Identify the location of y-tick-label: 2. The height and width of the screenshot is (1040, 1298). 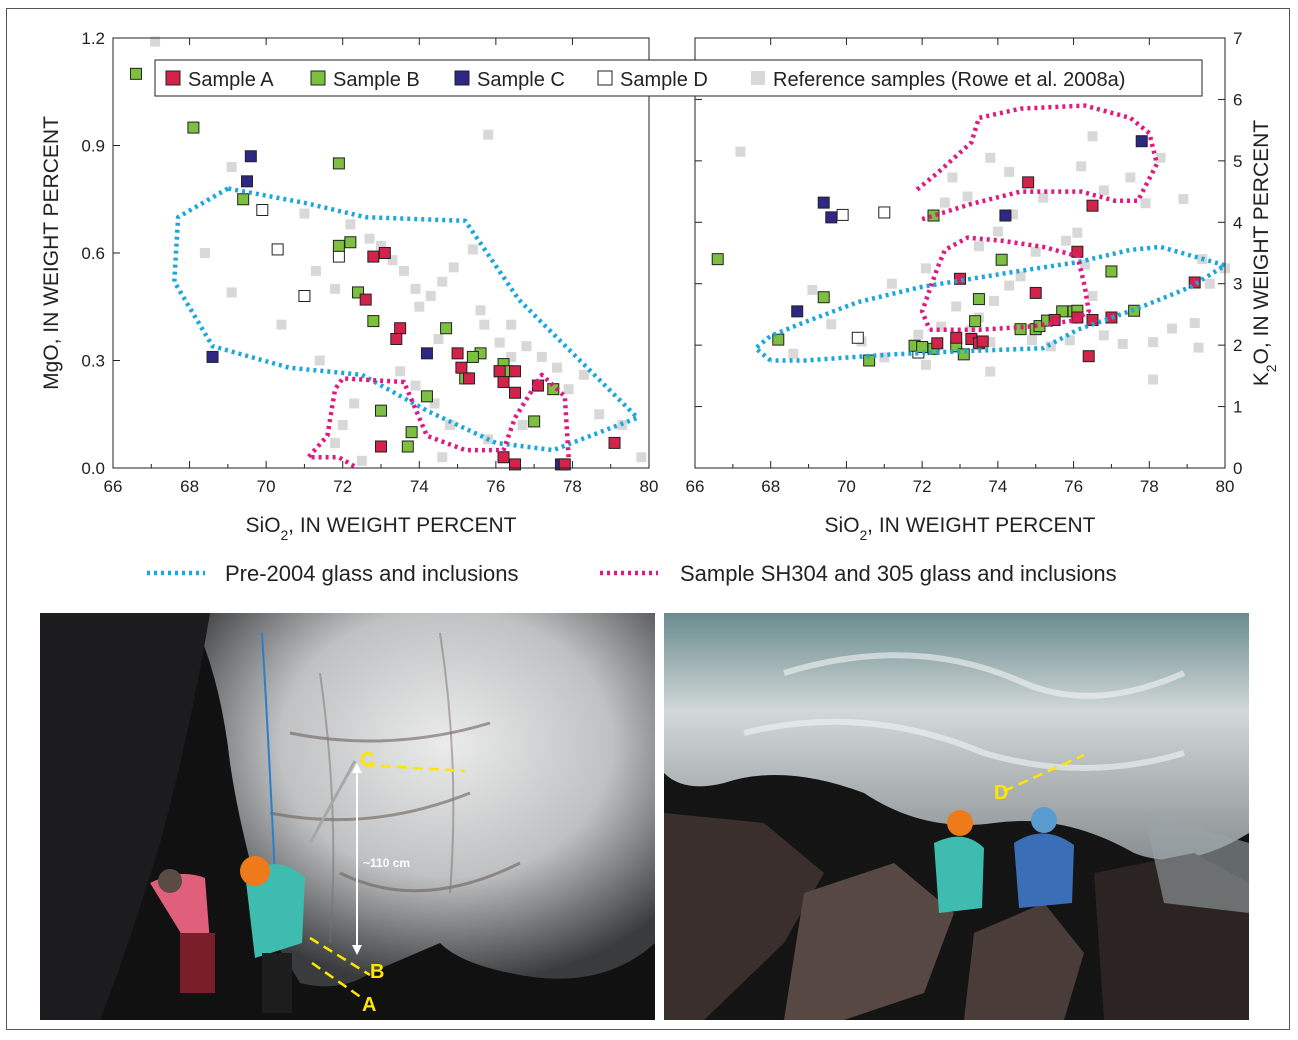
(1237, 345).